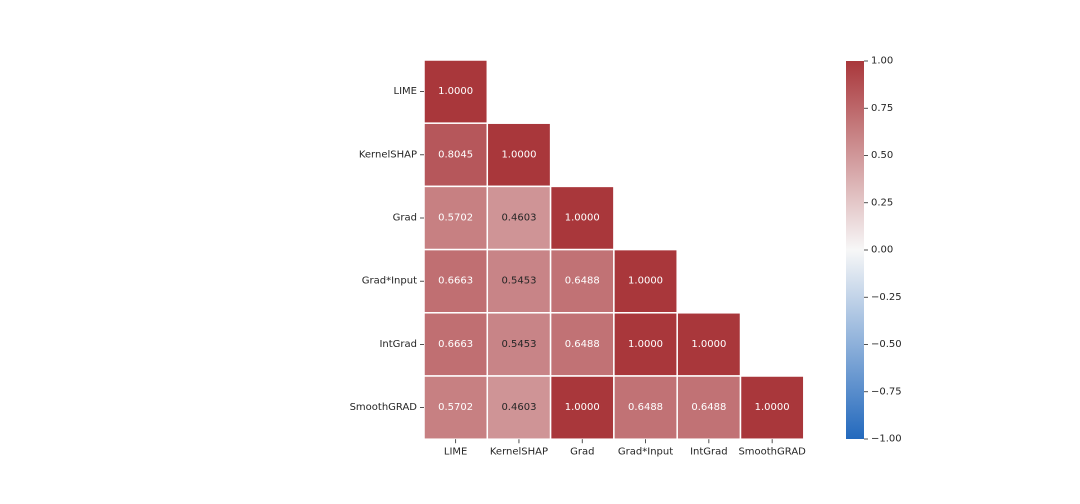 This screenshot has width=1080, height=504. What do you see at coordinates (455, 452) in the screenshot?
I see `x-tick-label: LIME` at bounding box center [455, 452].